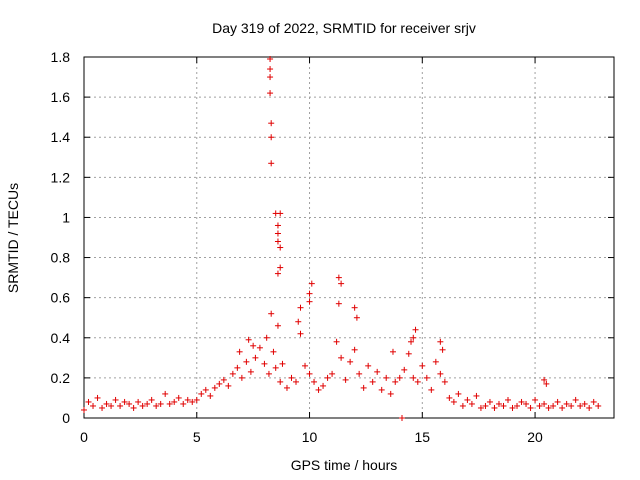 The height and width of the screenshot is (480, 640). What do you see at coordinates (61, 177) in the screenshot?
I see `y-tick-label: 1.2` at bounding box center [61, 177].